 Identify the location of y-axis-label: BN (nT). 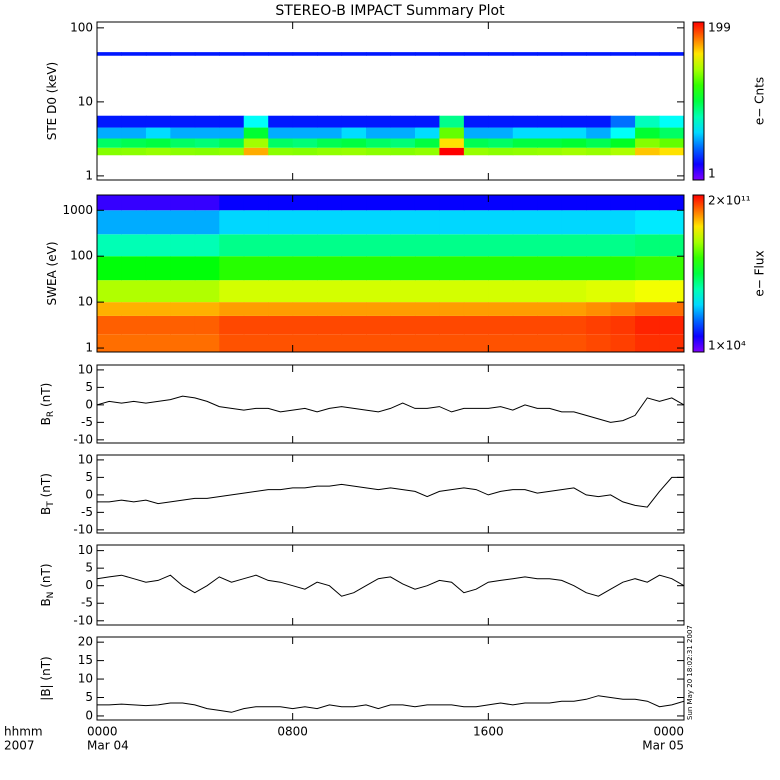
(47, 584).